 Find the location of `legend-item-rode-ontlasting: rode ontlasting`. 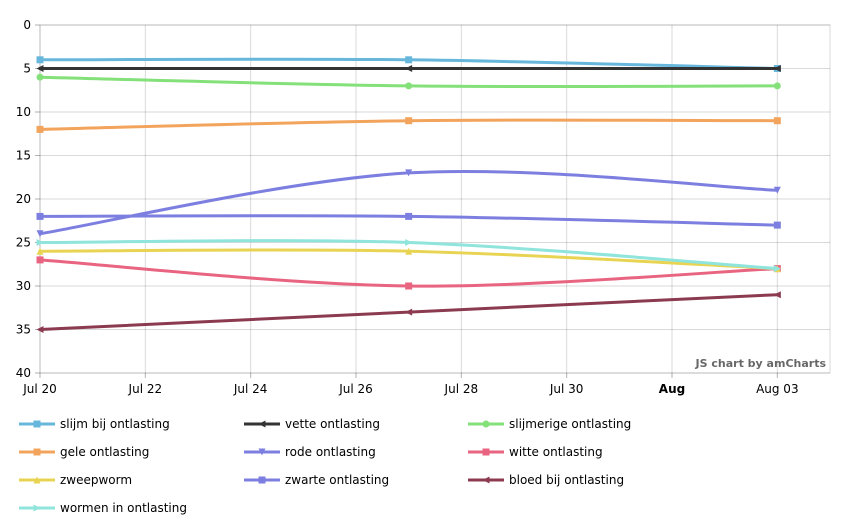

legend-item-rode-ontlasting: rode ontlasting is located at coordinates (309, 452).